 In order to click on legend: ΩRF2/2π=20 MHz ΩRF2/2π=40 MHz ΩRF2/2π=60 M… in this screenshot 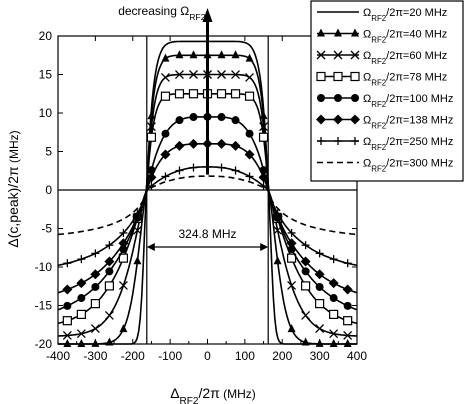, I will do `click(387, 91)`.